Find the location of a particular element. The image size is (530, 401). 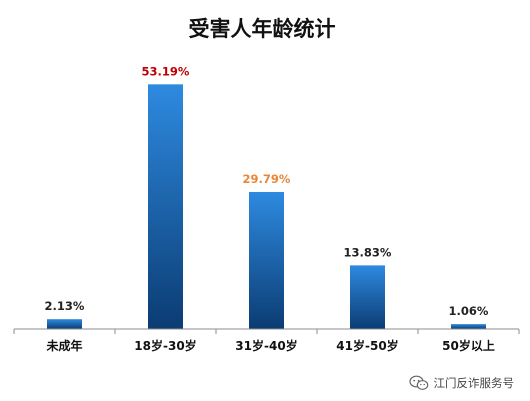

data-label: 53.19% is located at coordinates (166, 71).